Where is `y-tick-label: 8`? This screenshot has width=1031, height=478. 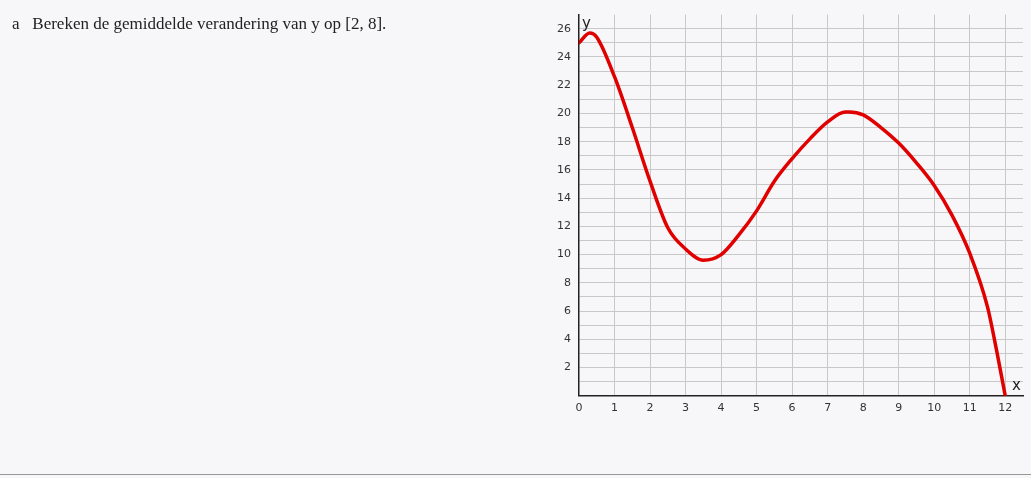
y-tick-label: 8 is located at coordinates (567, 282).